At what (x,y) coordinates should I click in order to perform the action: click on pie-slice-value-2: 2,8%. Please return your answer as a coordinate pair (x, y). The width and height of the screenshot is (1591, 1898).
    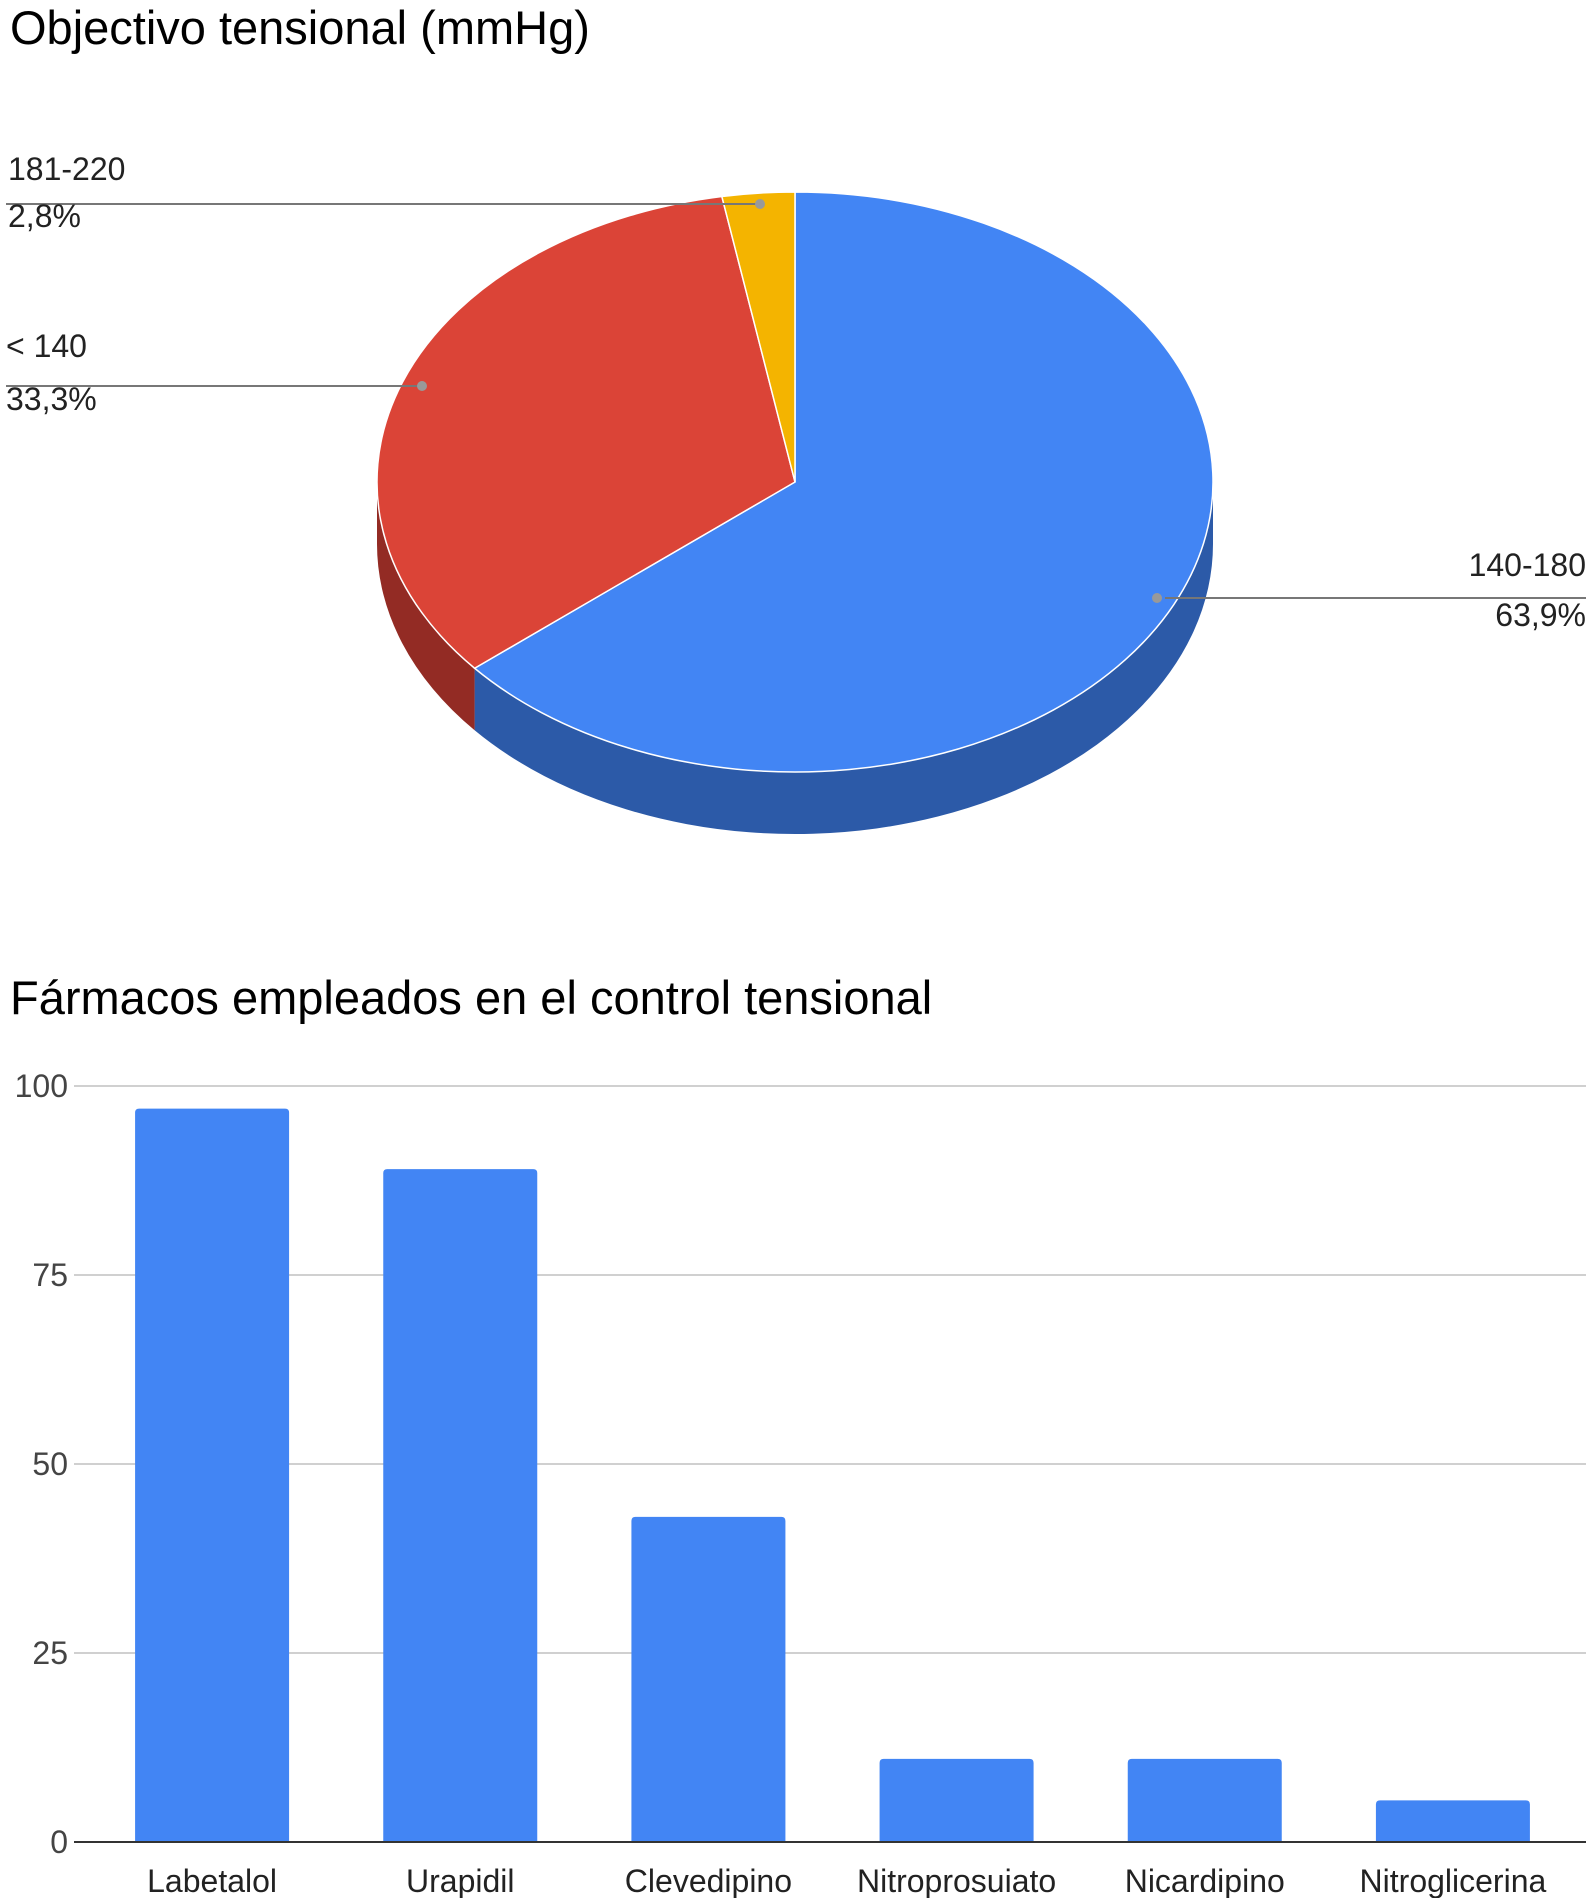
    Looking at the image, I should click on (44, 216).